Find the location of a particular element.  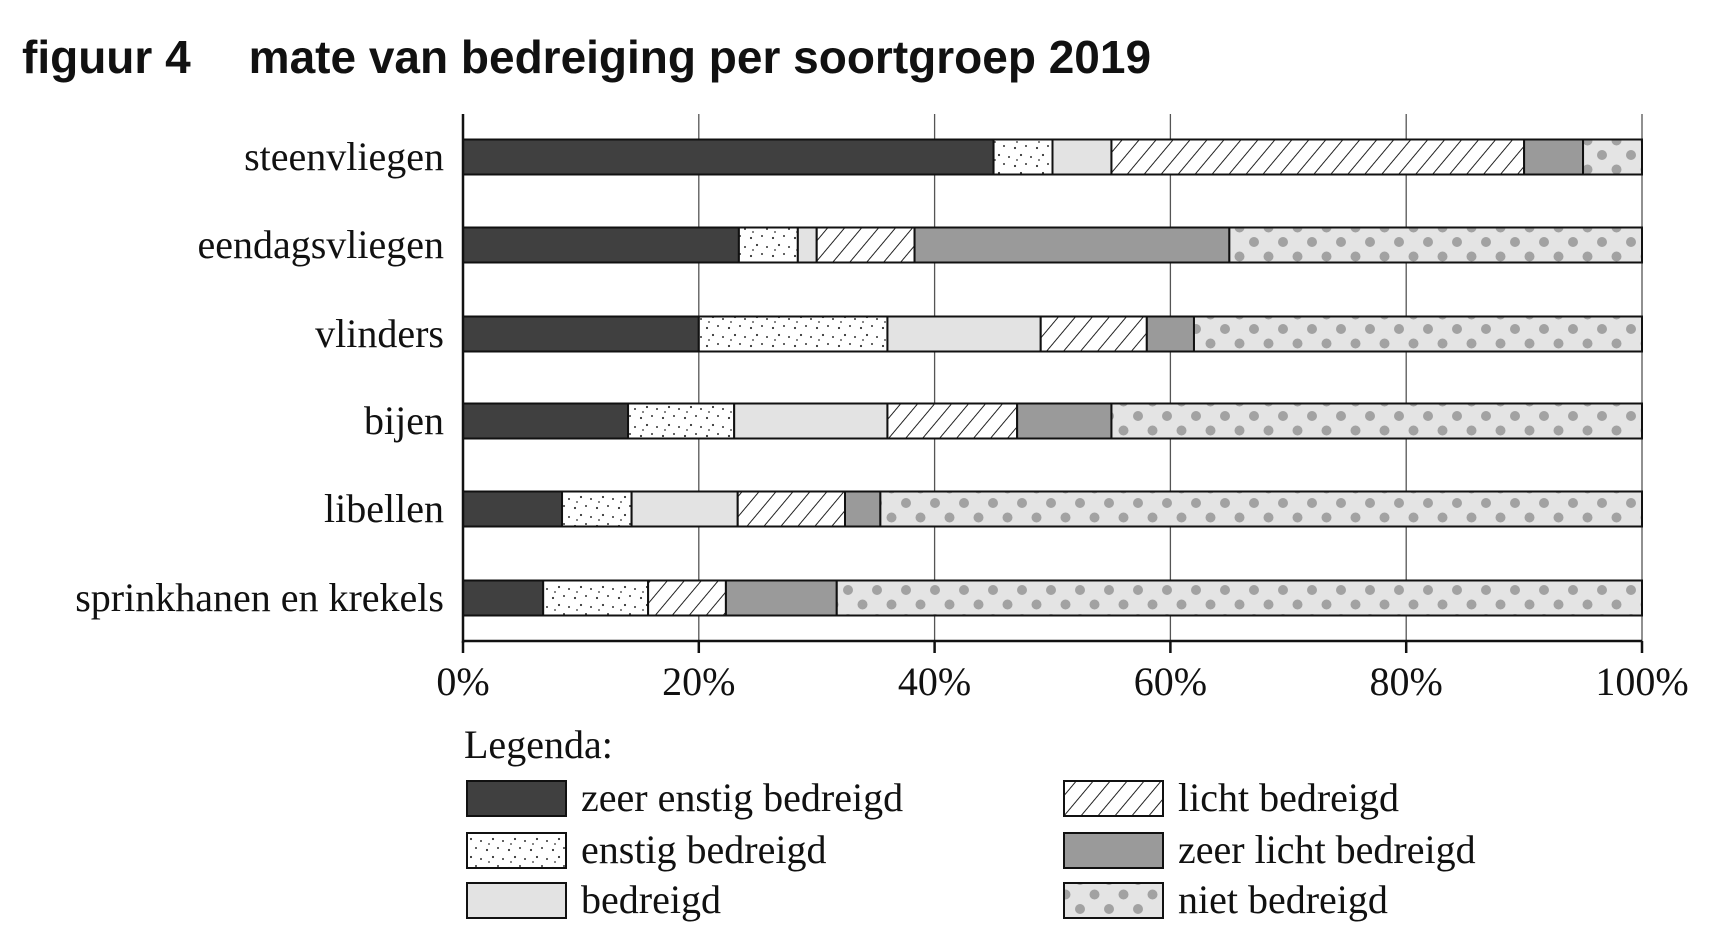

legend-label: zeer enstig bedreigd is located at coordinates (742, 797).